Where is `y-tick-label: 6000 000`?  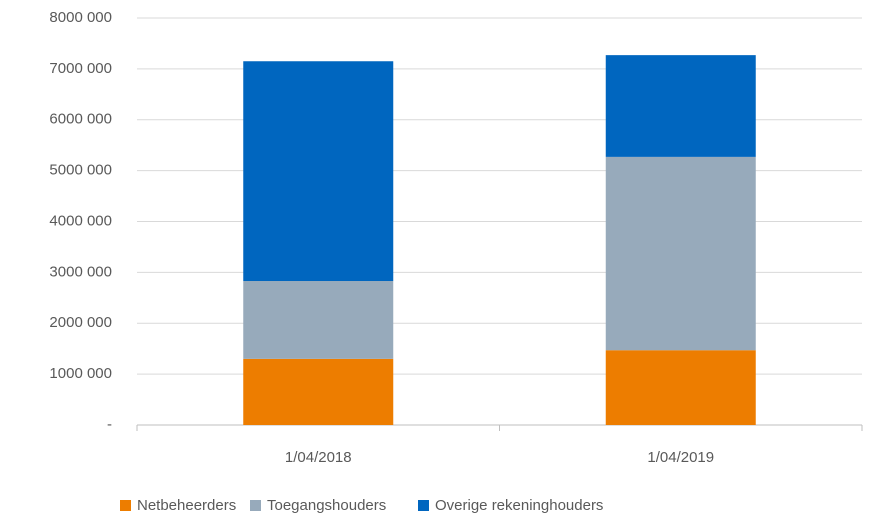 y-tick-label: 6000 000 is located at coordinates (80, 119).